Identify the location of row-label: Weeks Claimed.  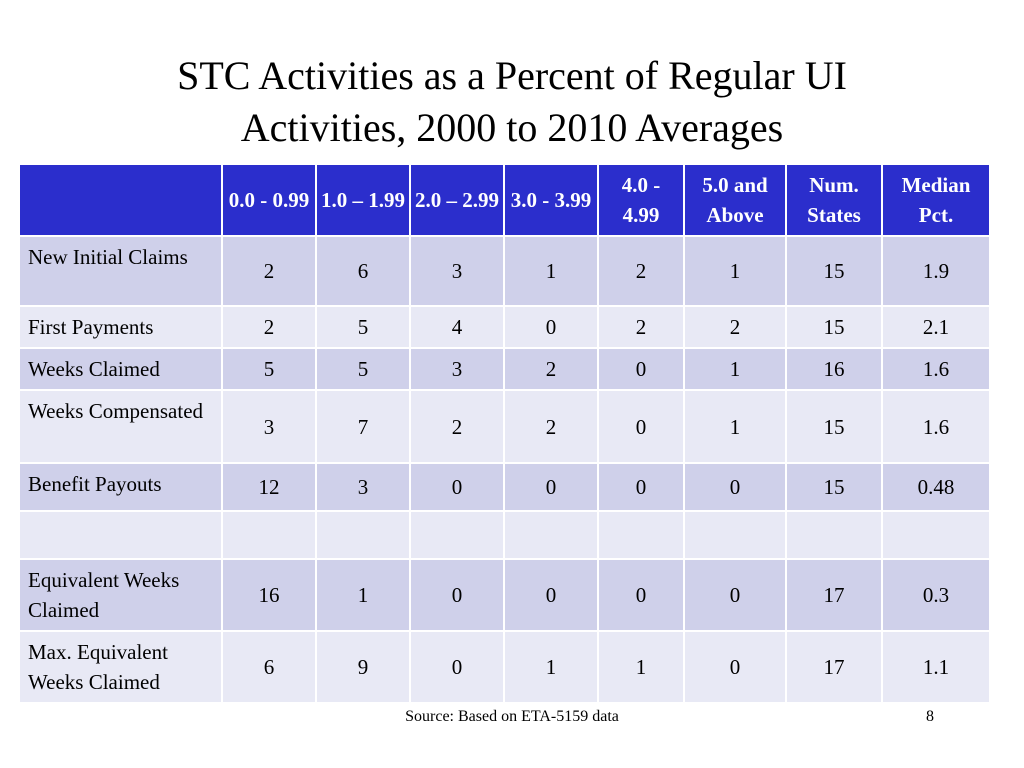
(120, 369).